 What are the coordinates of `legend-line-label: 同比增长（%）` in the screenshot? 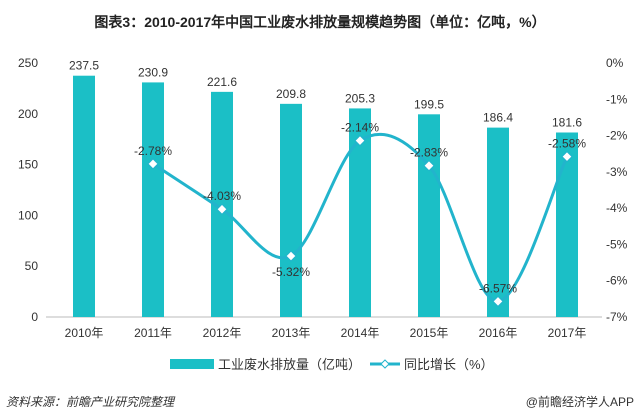 It's located at (449, 364).